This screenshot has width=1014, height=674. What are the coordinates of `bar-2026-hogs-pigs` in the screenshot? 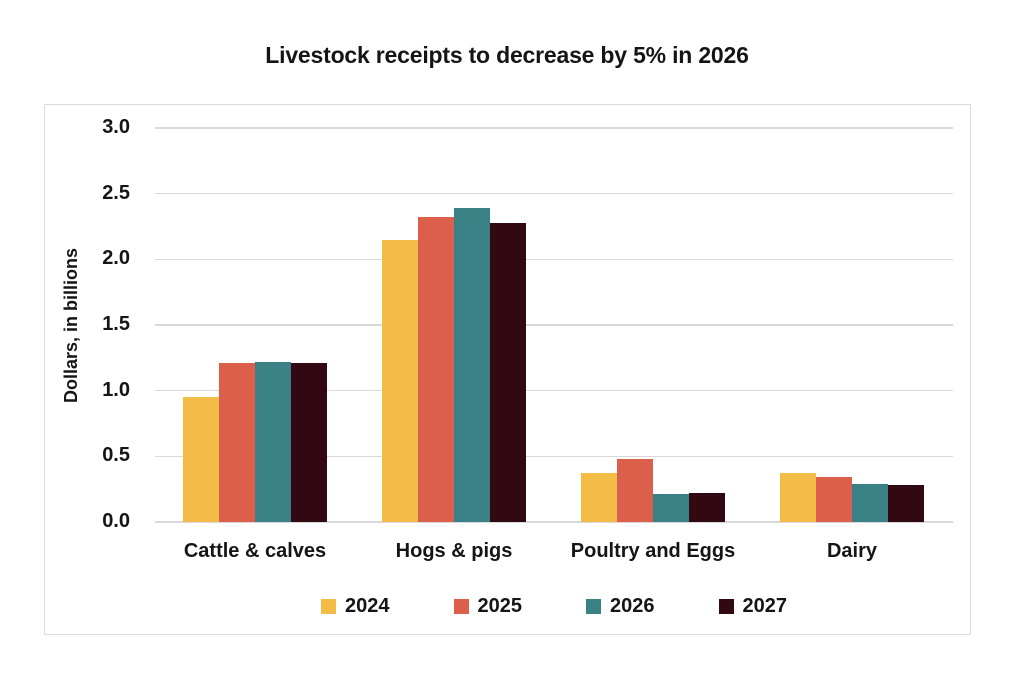 It's located at (472, 365).